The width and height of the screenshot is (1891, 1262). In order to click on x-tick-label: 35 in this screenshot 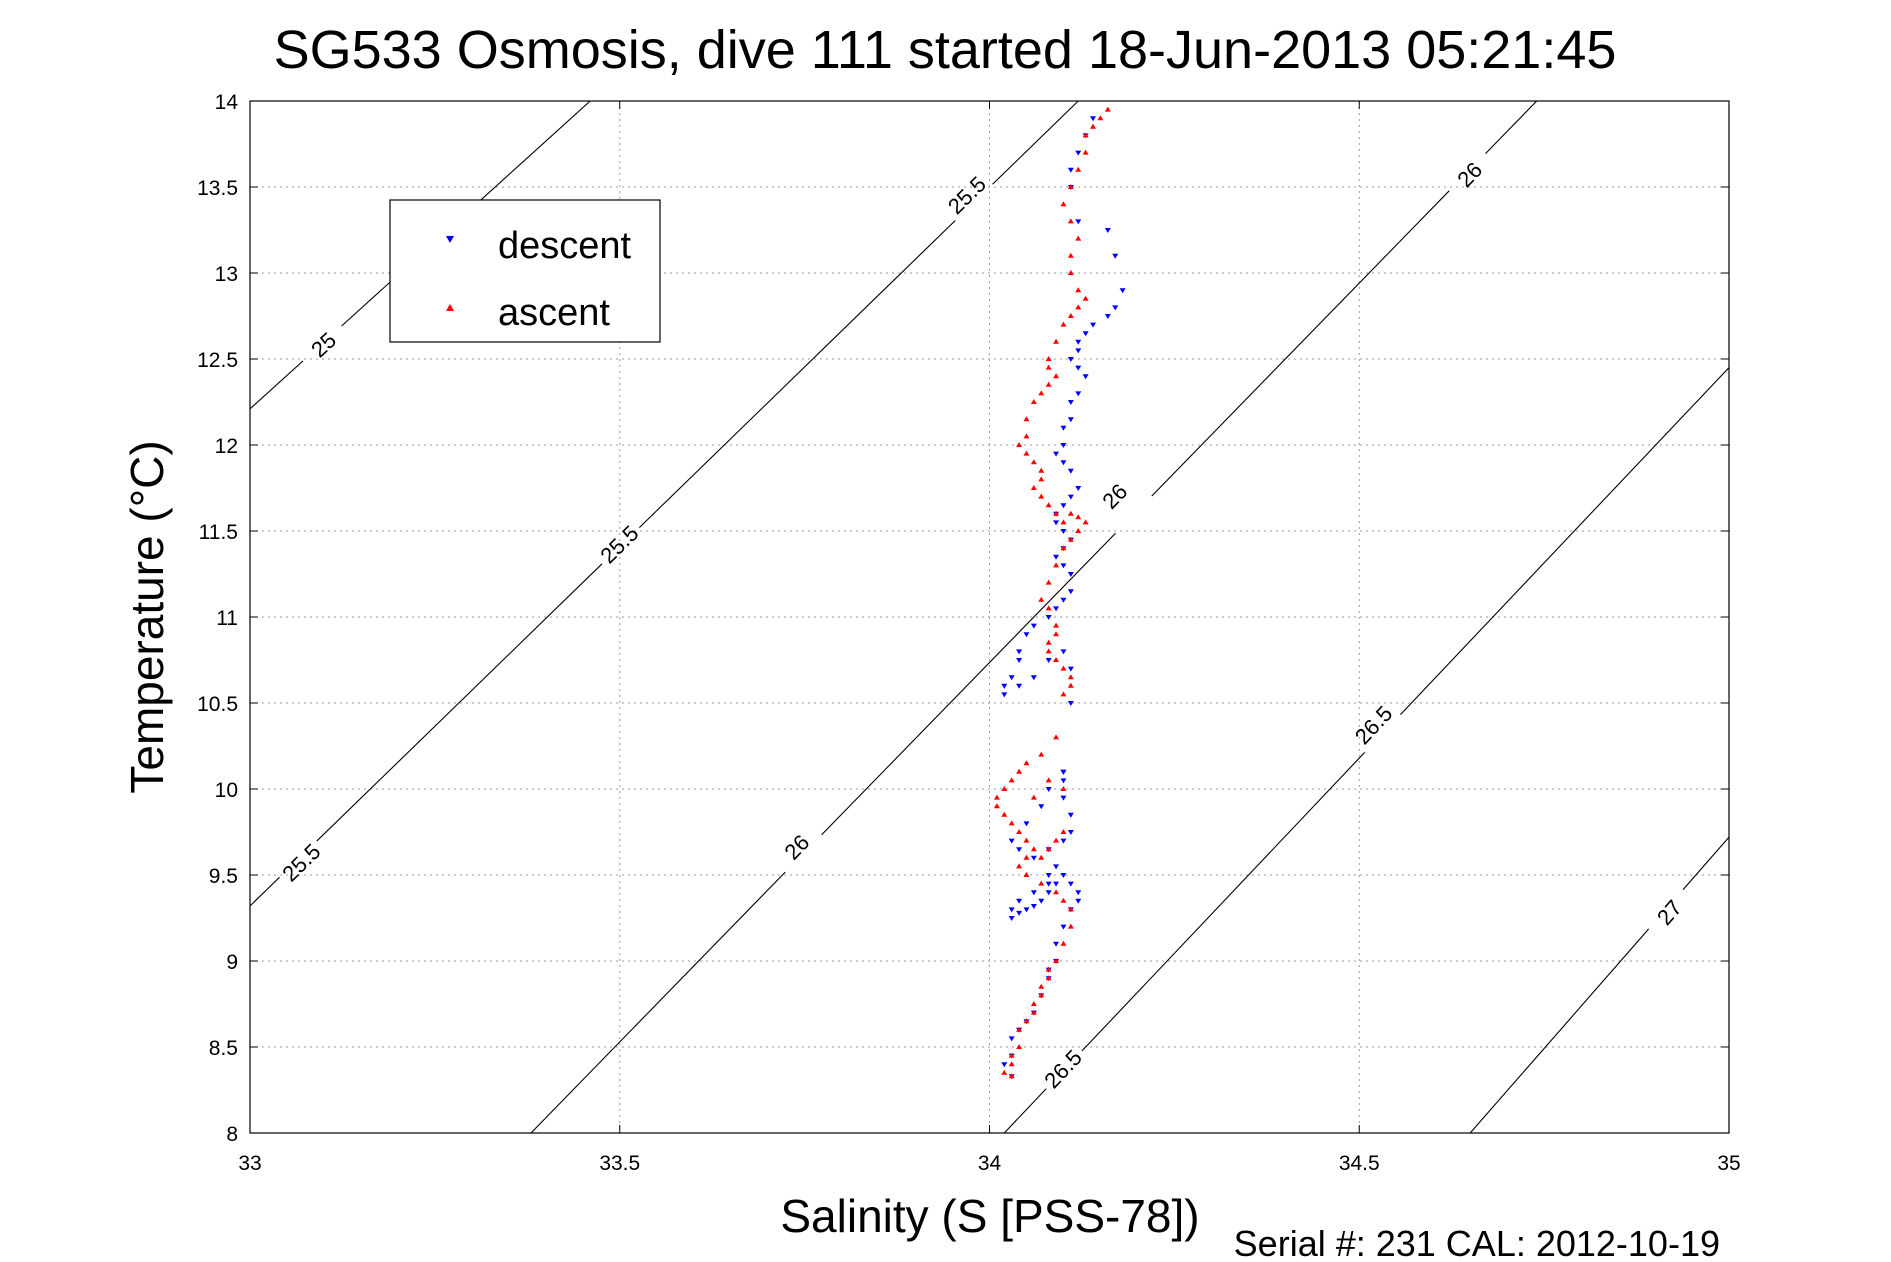, I will do `click(1728, 1163)`.